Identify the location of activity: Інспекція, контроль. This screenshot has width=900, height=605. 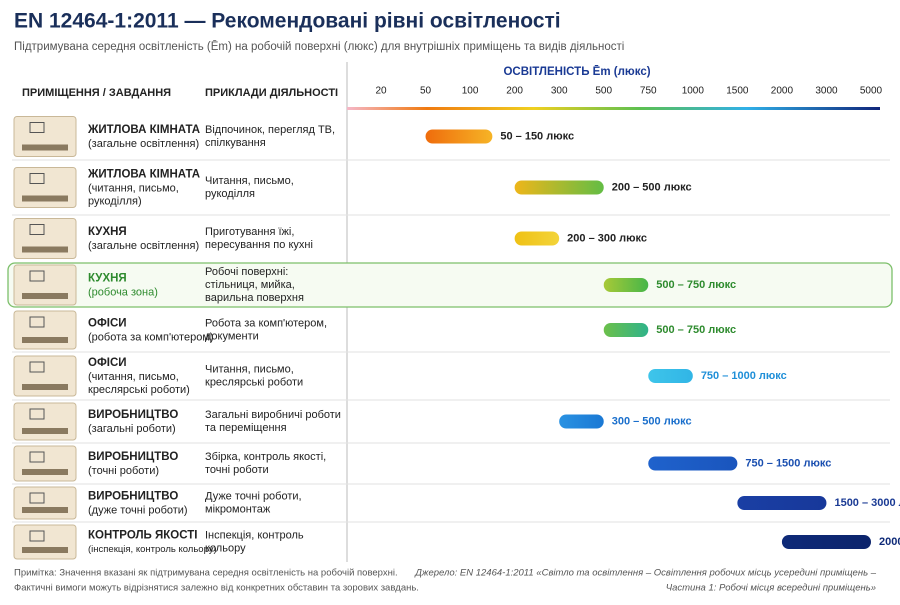
(254, 535).